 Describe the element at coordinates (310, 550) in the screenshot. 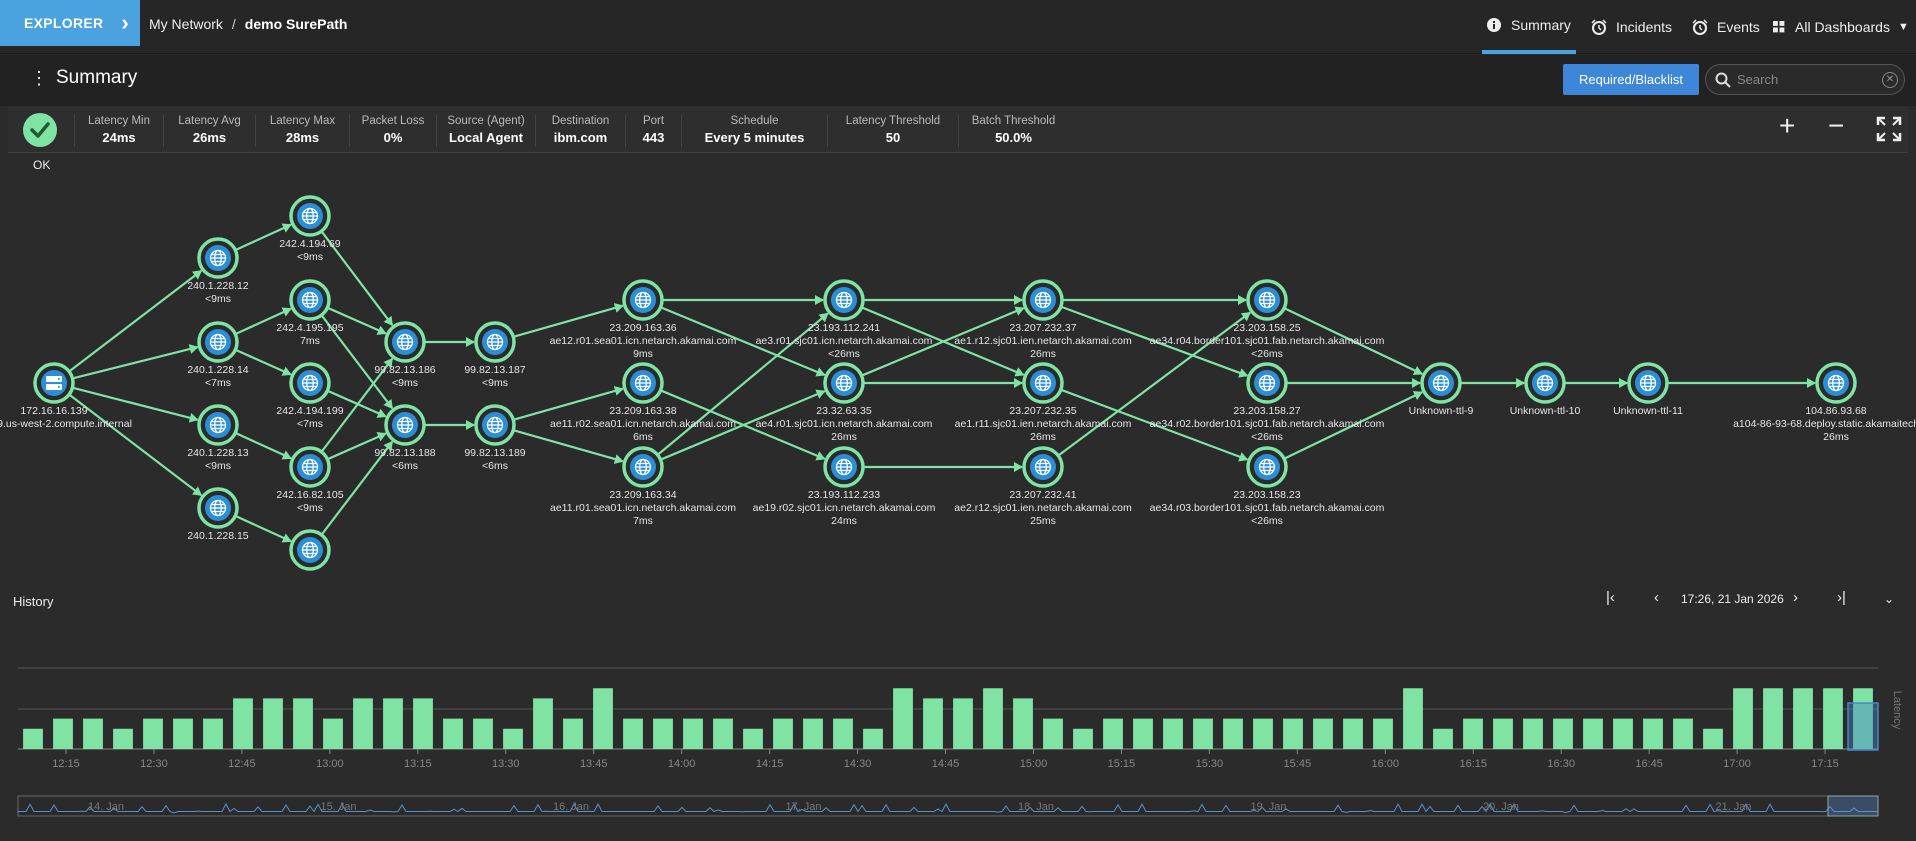

I see `hop-node` at that location.